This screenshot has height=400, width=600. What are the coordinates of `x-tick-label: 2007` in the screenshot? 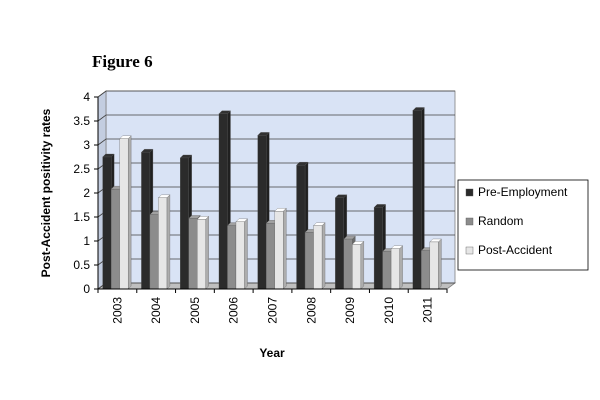 It's located at (273, 310).